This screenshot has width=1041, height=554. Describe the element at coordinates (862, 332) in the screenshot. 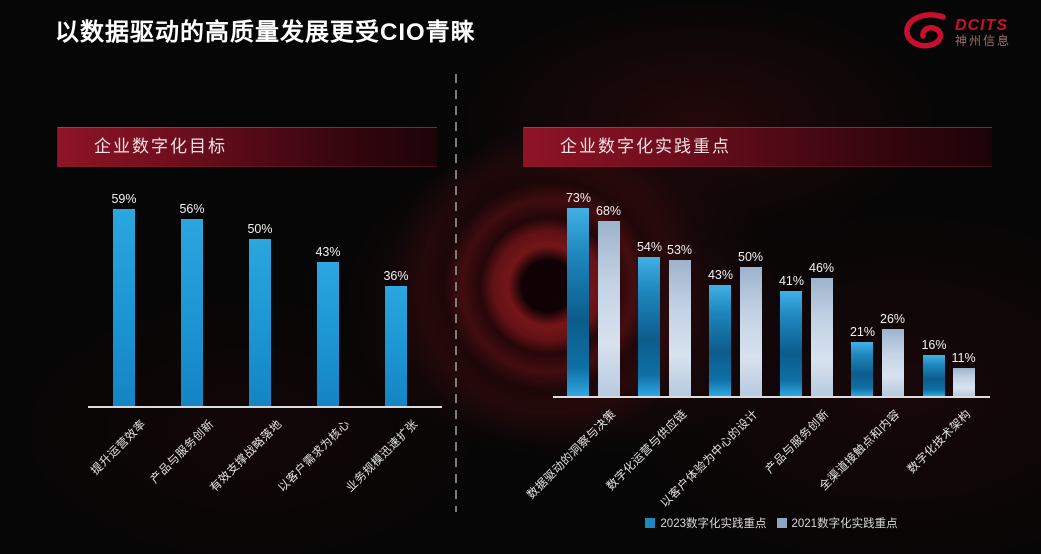

I see `bar-value-label: 21%` at that location.